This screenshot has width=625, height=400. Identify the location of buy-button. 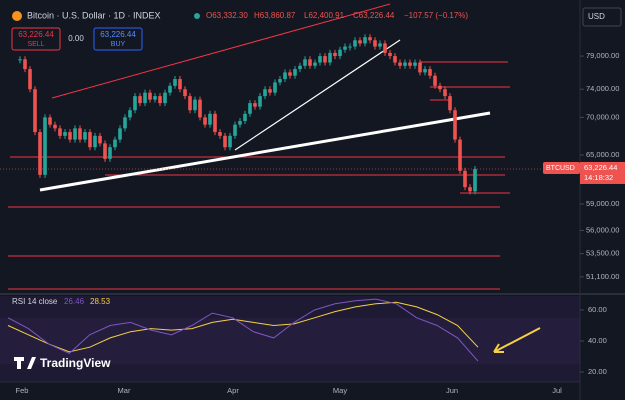
(118, 39).